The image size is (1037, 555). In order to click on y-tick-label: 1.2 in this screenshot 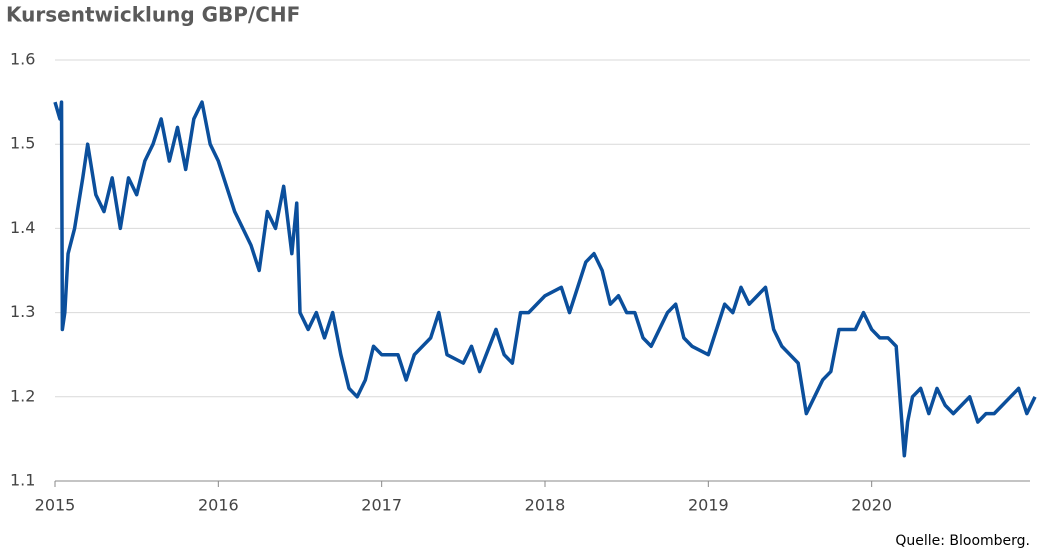, I will do `click(22, 395)`.